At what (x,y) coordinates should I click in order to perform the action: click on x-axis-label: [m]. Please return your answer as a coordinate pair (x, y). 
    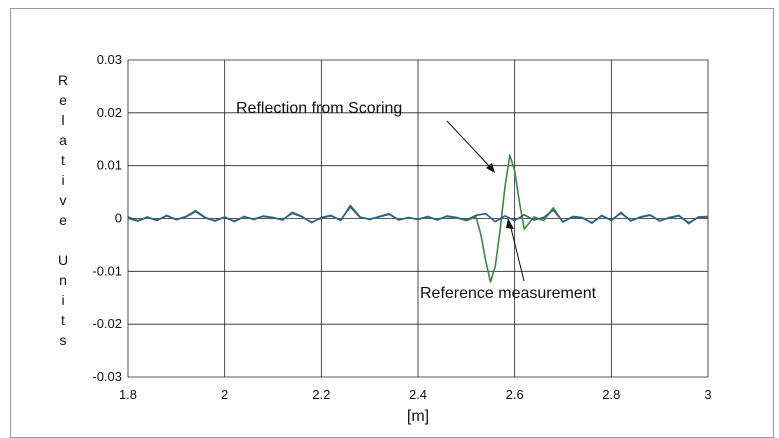
    Looking at the image, I should click on (418, 416).